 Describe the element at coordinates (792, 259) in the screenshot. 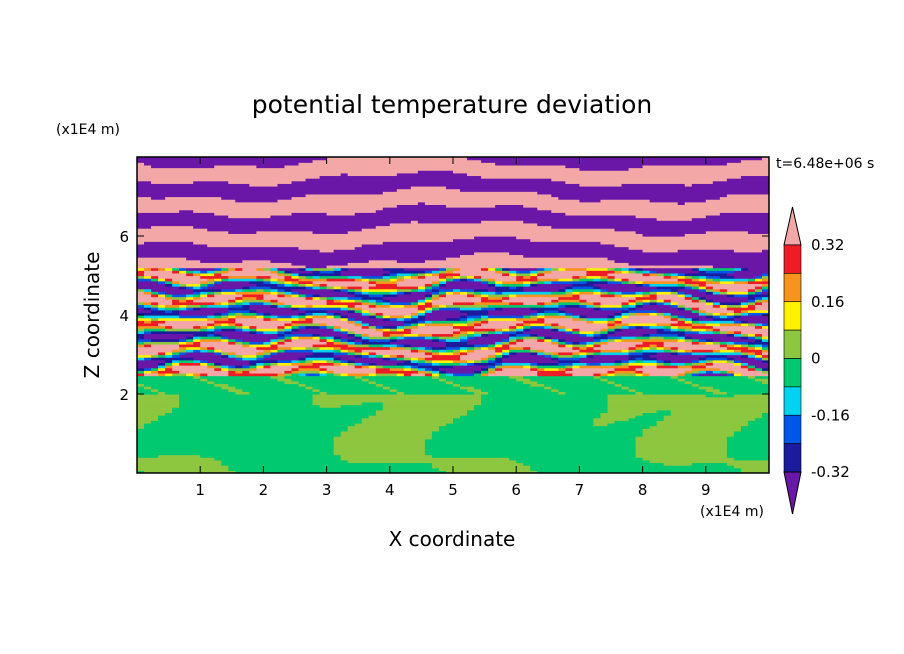

I see `colorbar-segment` at that location.